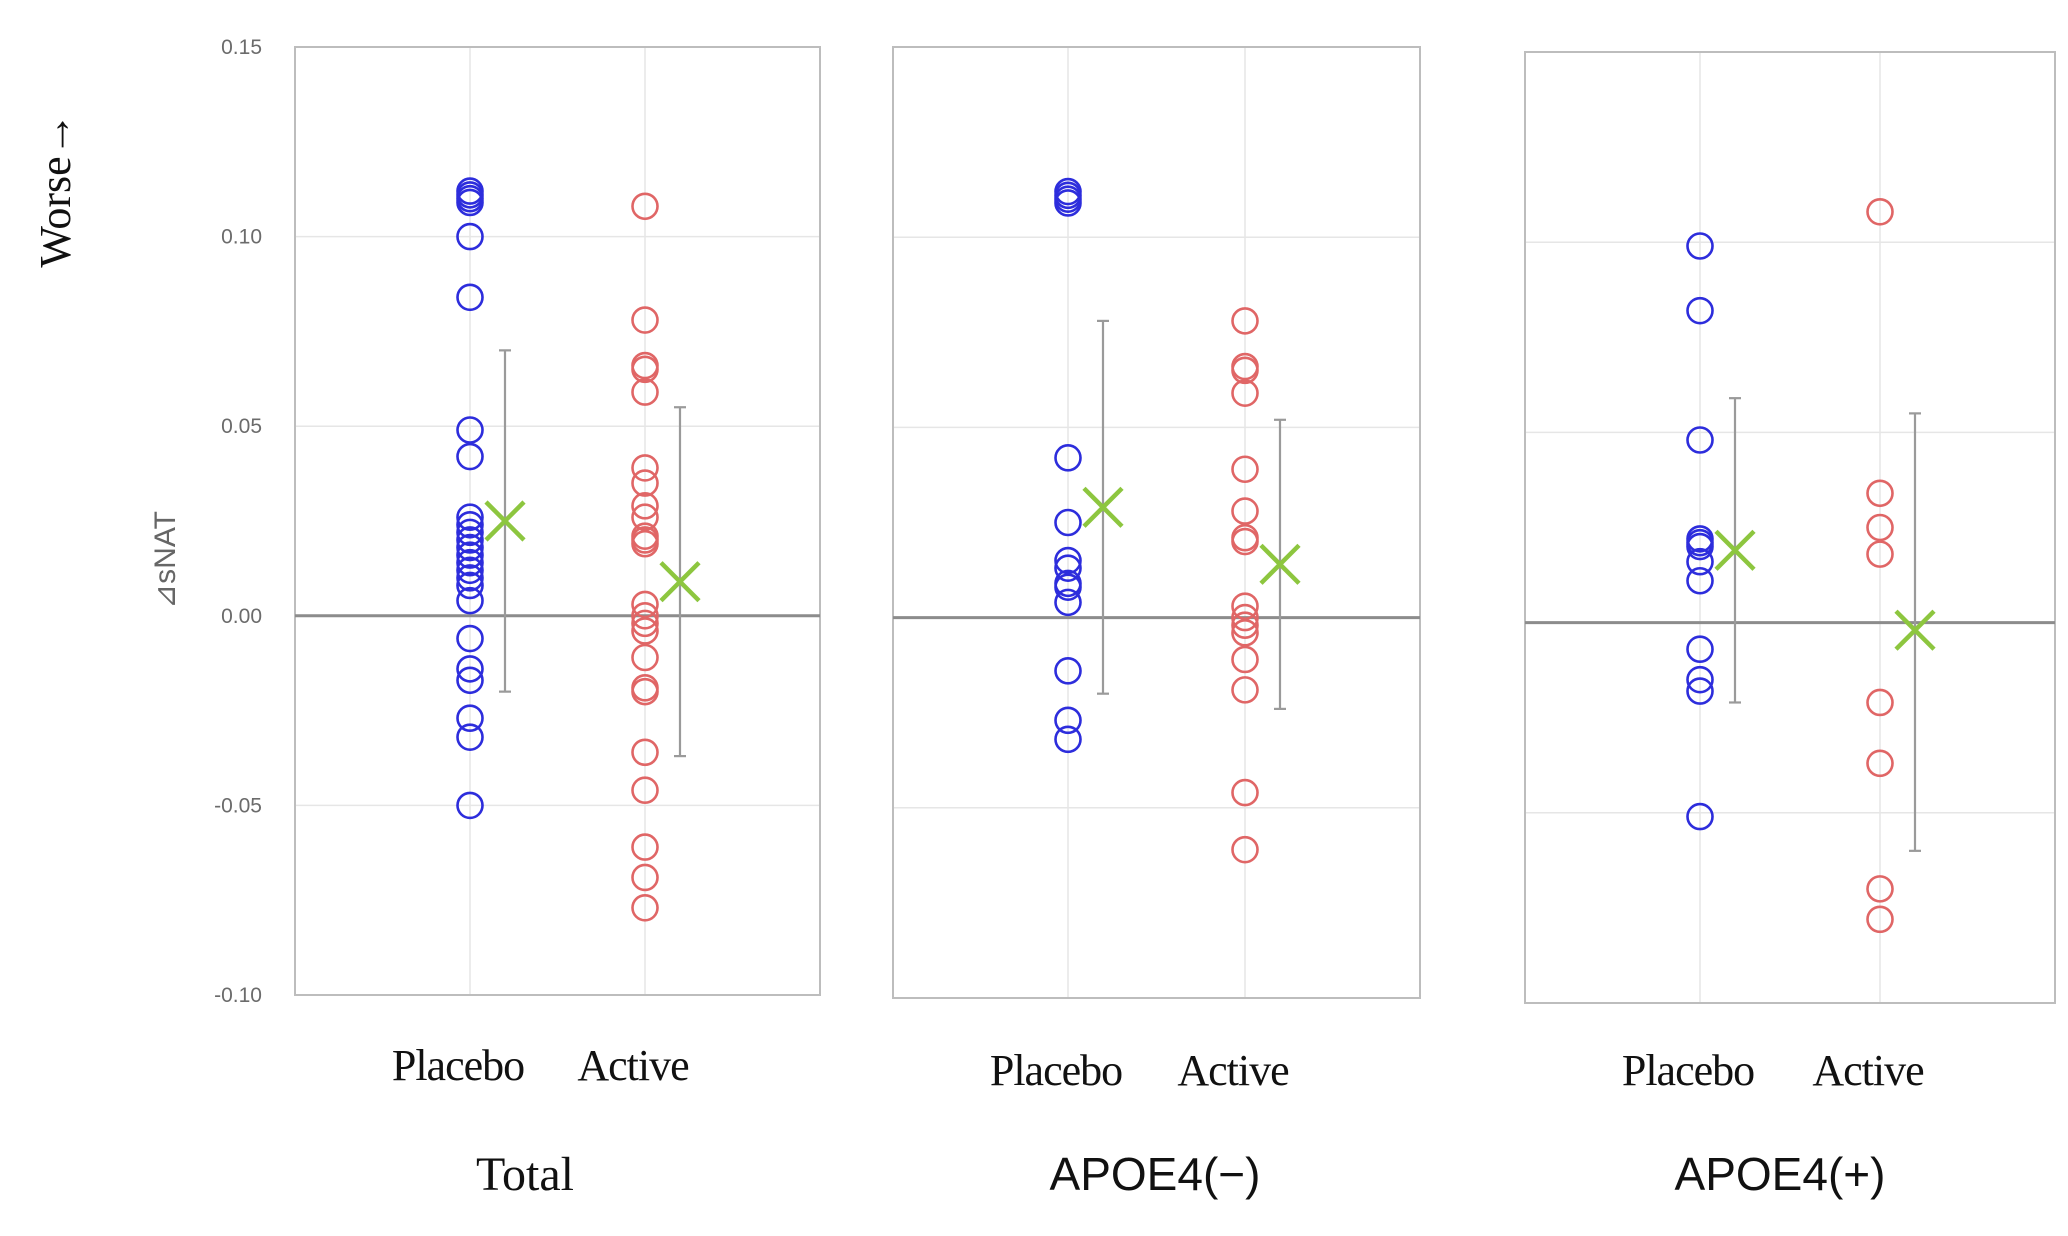 The height and width of the screenshot is (1236, 2068). What do you see at coordinates (632, 1065) in the screenshot?
I see `panel-1-group-label: Active` at bounding box center [632, 1065].